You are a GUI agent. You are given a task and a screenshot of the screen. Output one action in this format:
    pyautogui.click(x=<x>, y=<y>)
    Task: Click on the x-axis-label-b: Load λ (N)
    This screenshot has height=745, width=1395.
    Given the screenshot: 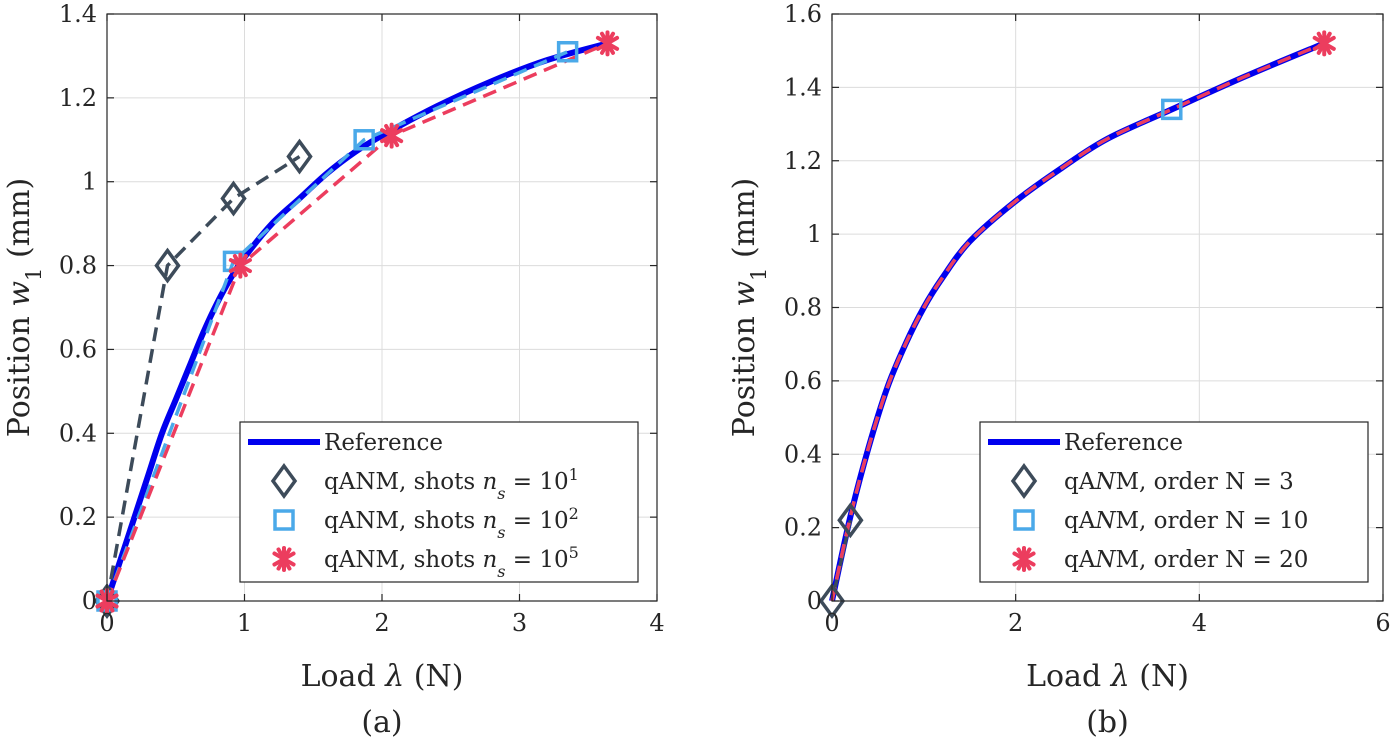 What is the action you would take?
    pyautogui.click(x=1107, y=676)
    